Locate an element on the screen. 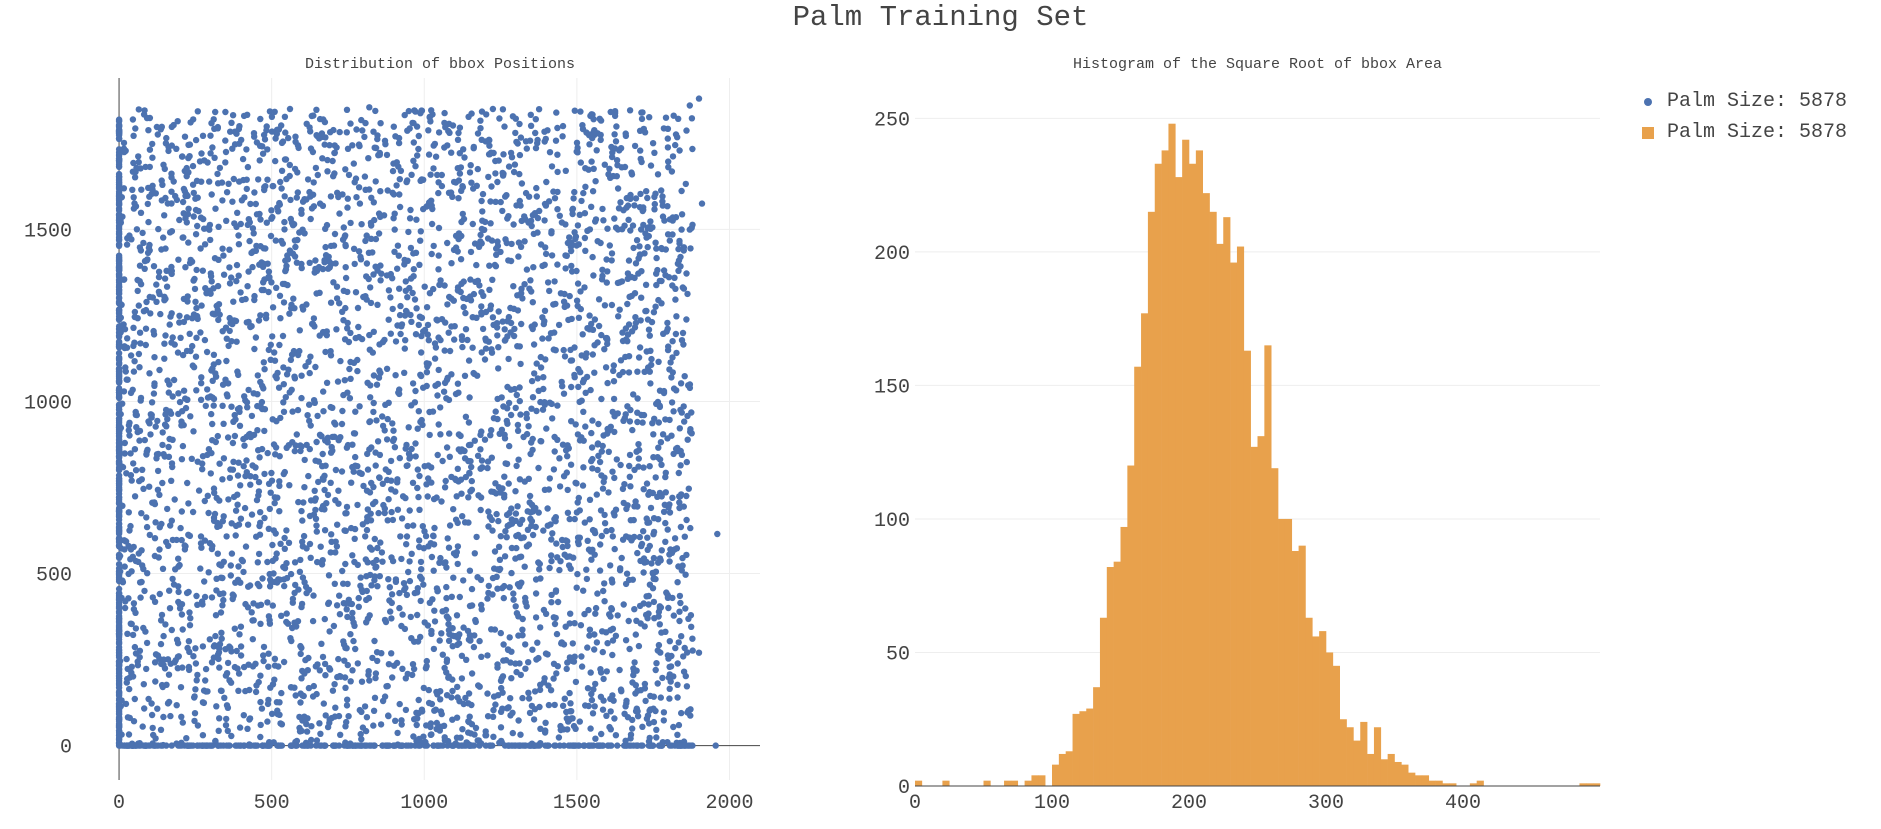  legend-item-histogram: Palm Size: 5878 is located at coordinates (1741, 132).